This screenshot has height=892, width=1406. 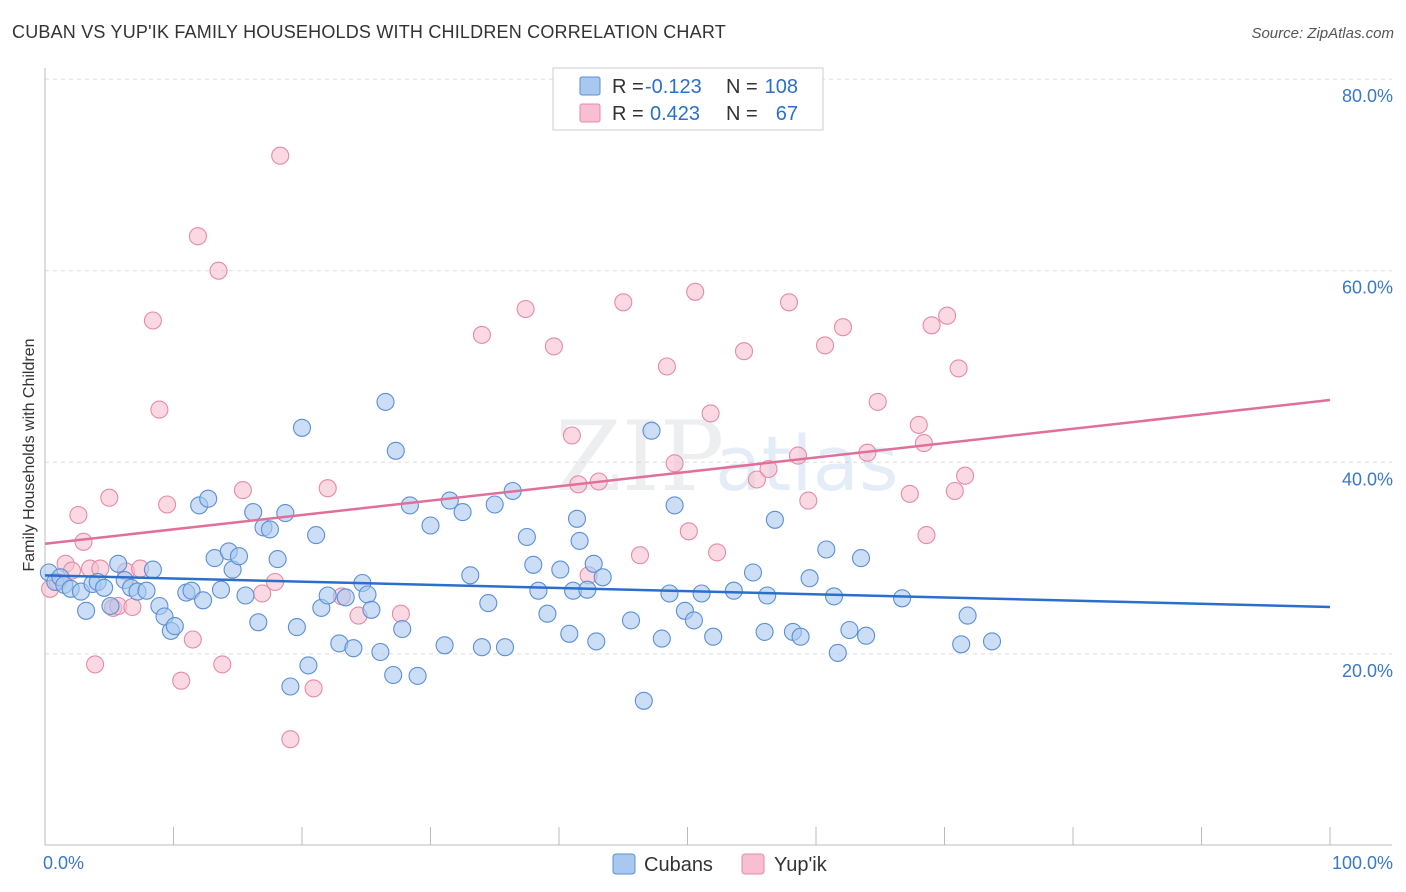 What do you see at coordinates (678, 865) in the screenshot?
I see `legend-label-cubans: Cubans` at bounding box center [678, 865].